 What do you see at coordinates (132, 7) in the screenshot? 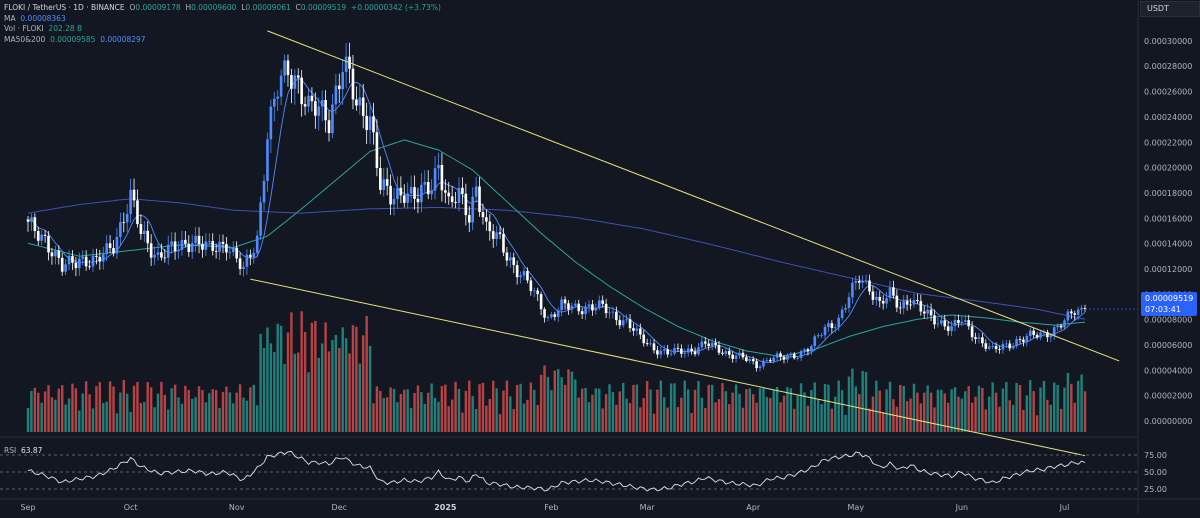
I see `open-label: O` at bounding box center [132, 7].